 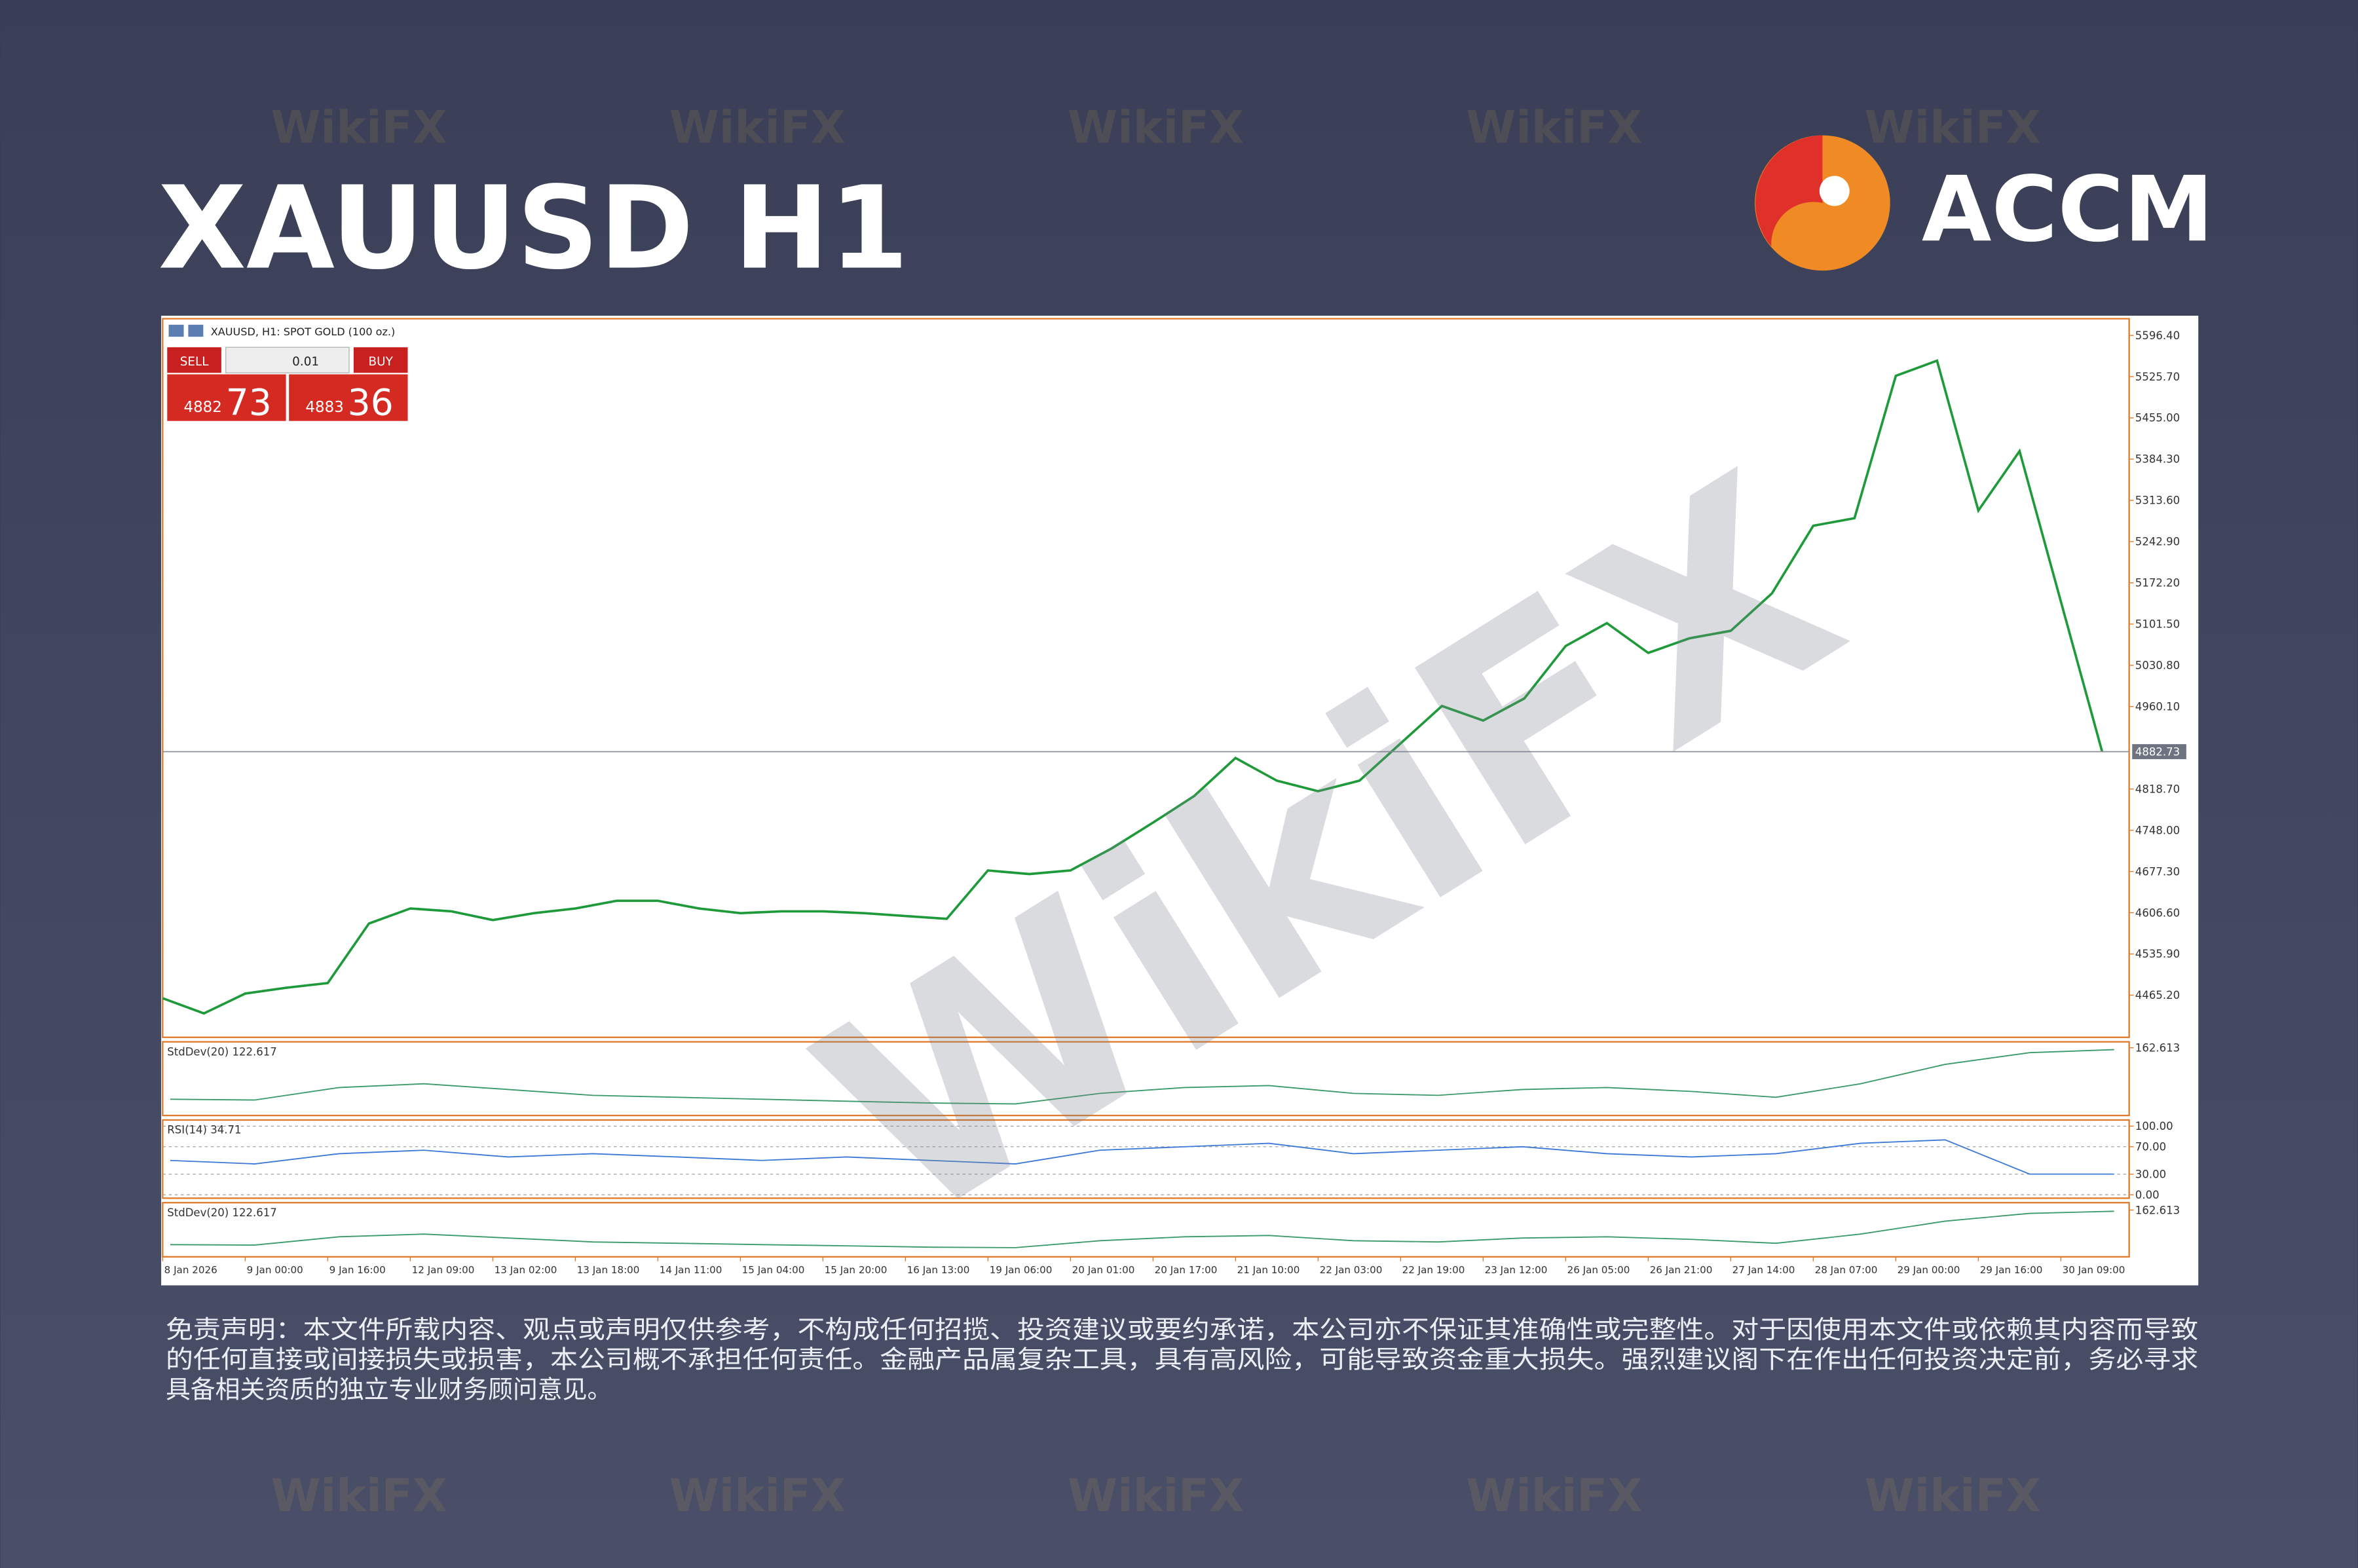 I want to click on y-tick-label: 5525.70, so click(x=2158, y=377).